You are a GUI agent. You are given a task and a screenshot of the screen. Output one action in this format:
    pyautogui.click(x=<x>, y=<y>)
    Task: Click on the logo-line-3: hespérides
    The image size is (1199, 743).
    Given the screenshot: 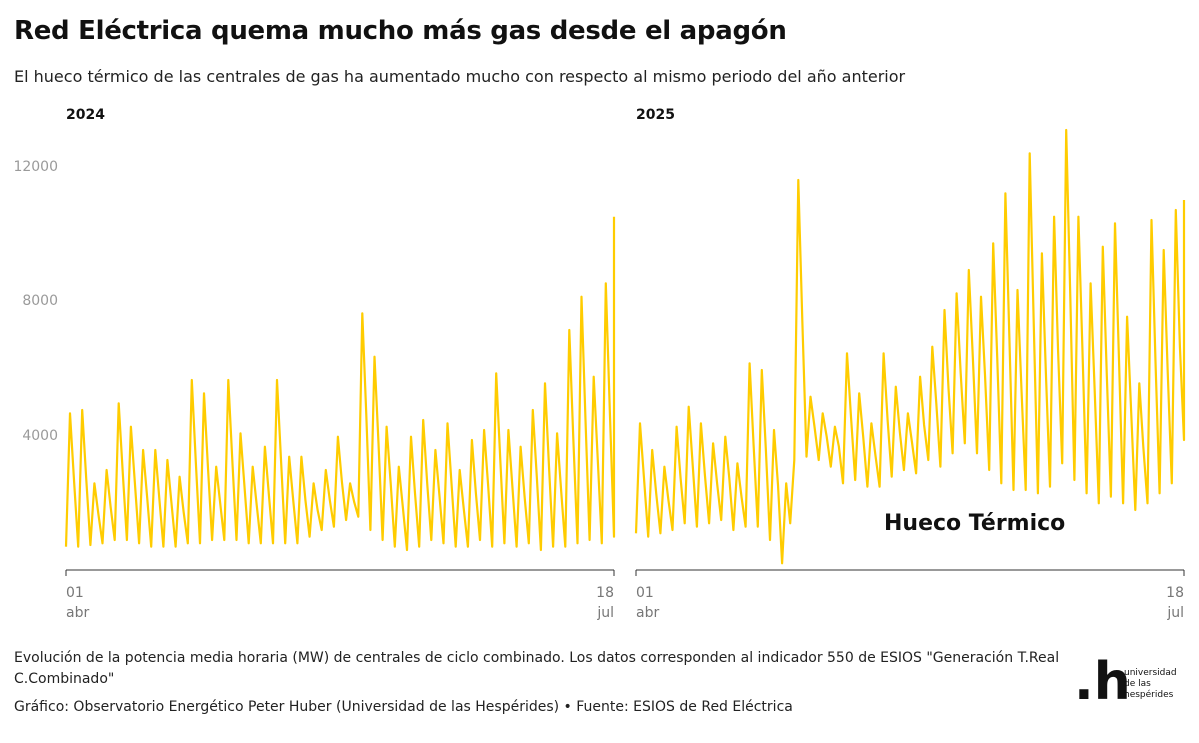 What is the action you would take?
    pyautogui.click(x=1149, y=695)
    